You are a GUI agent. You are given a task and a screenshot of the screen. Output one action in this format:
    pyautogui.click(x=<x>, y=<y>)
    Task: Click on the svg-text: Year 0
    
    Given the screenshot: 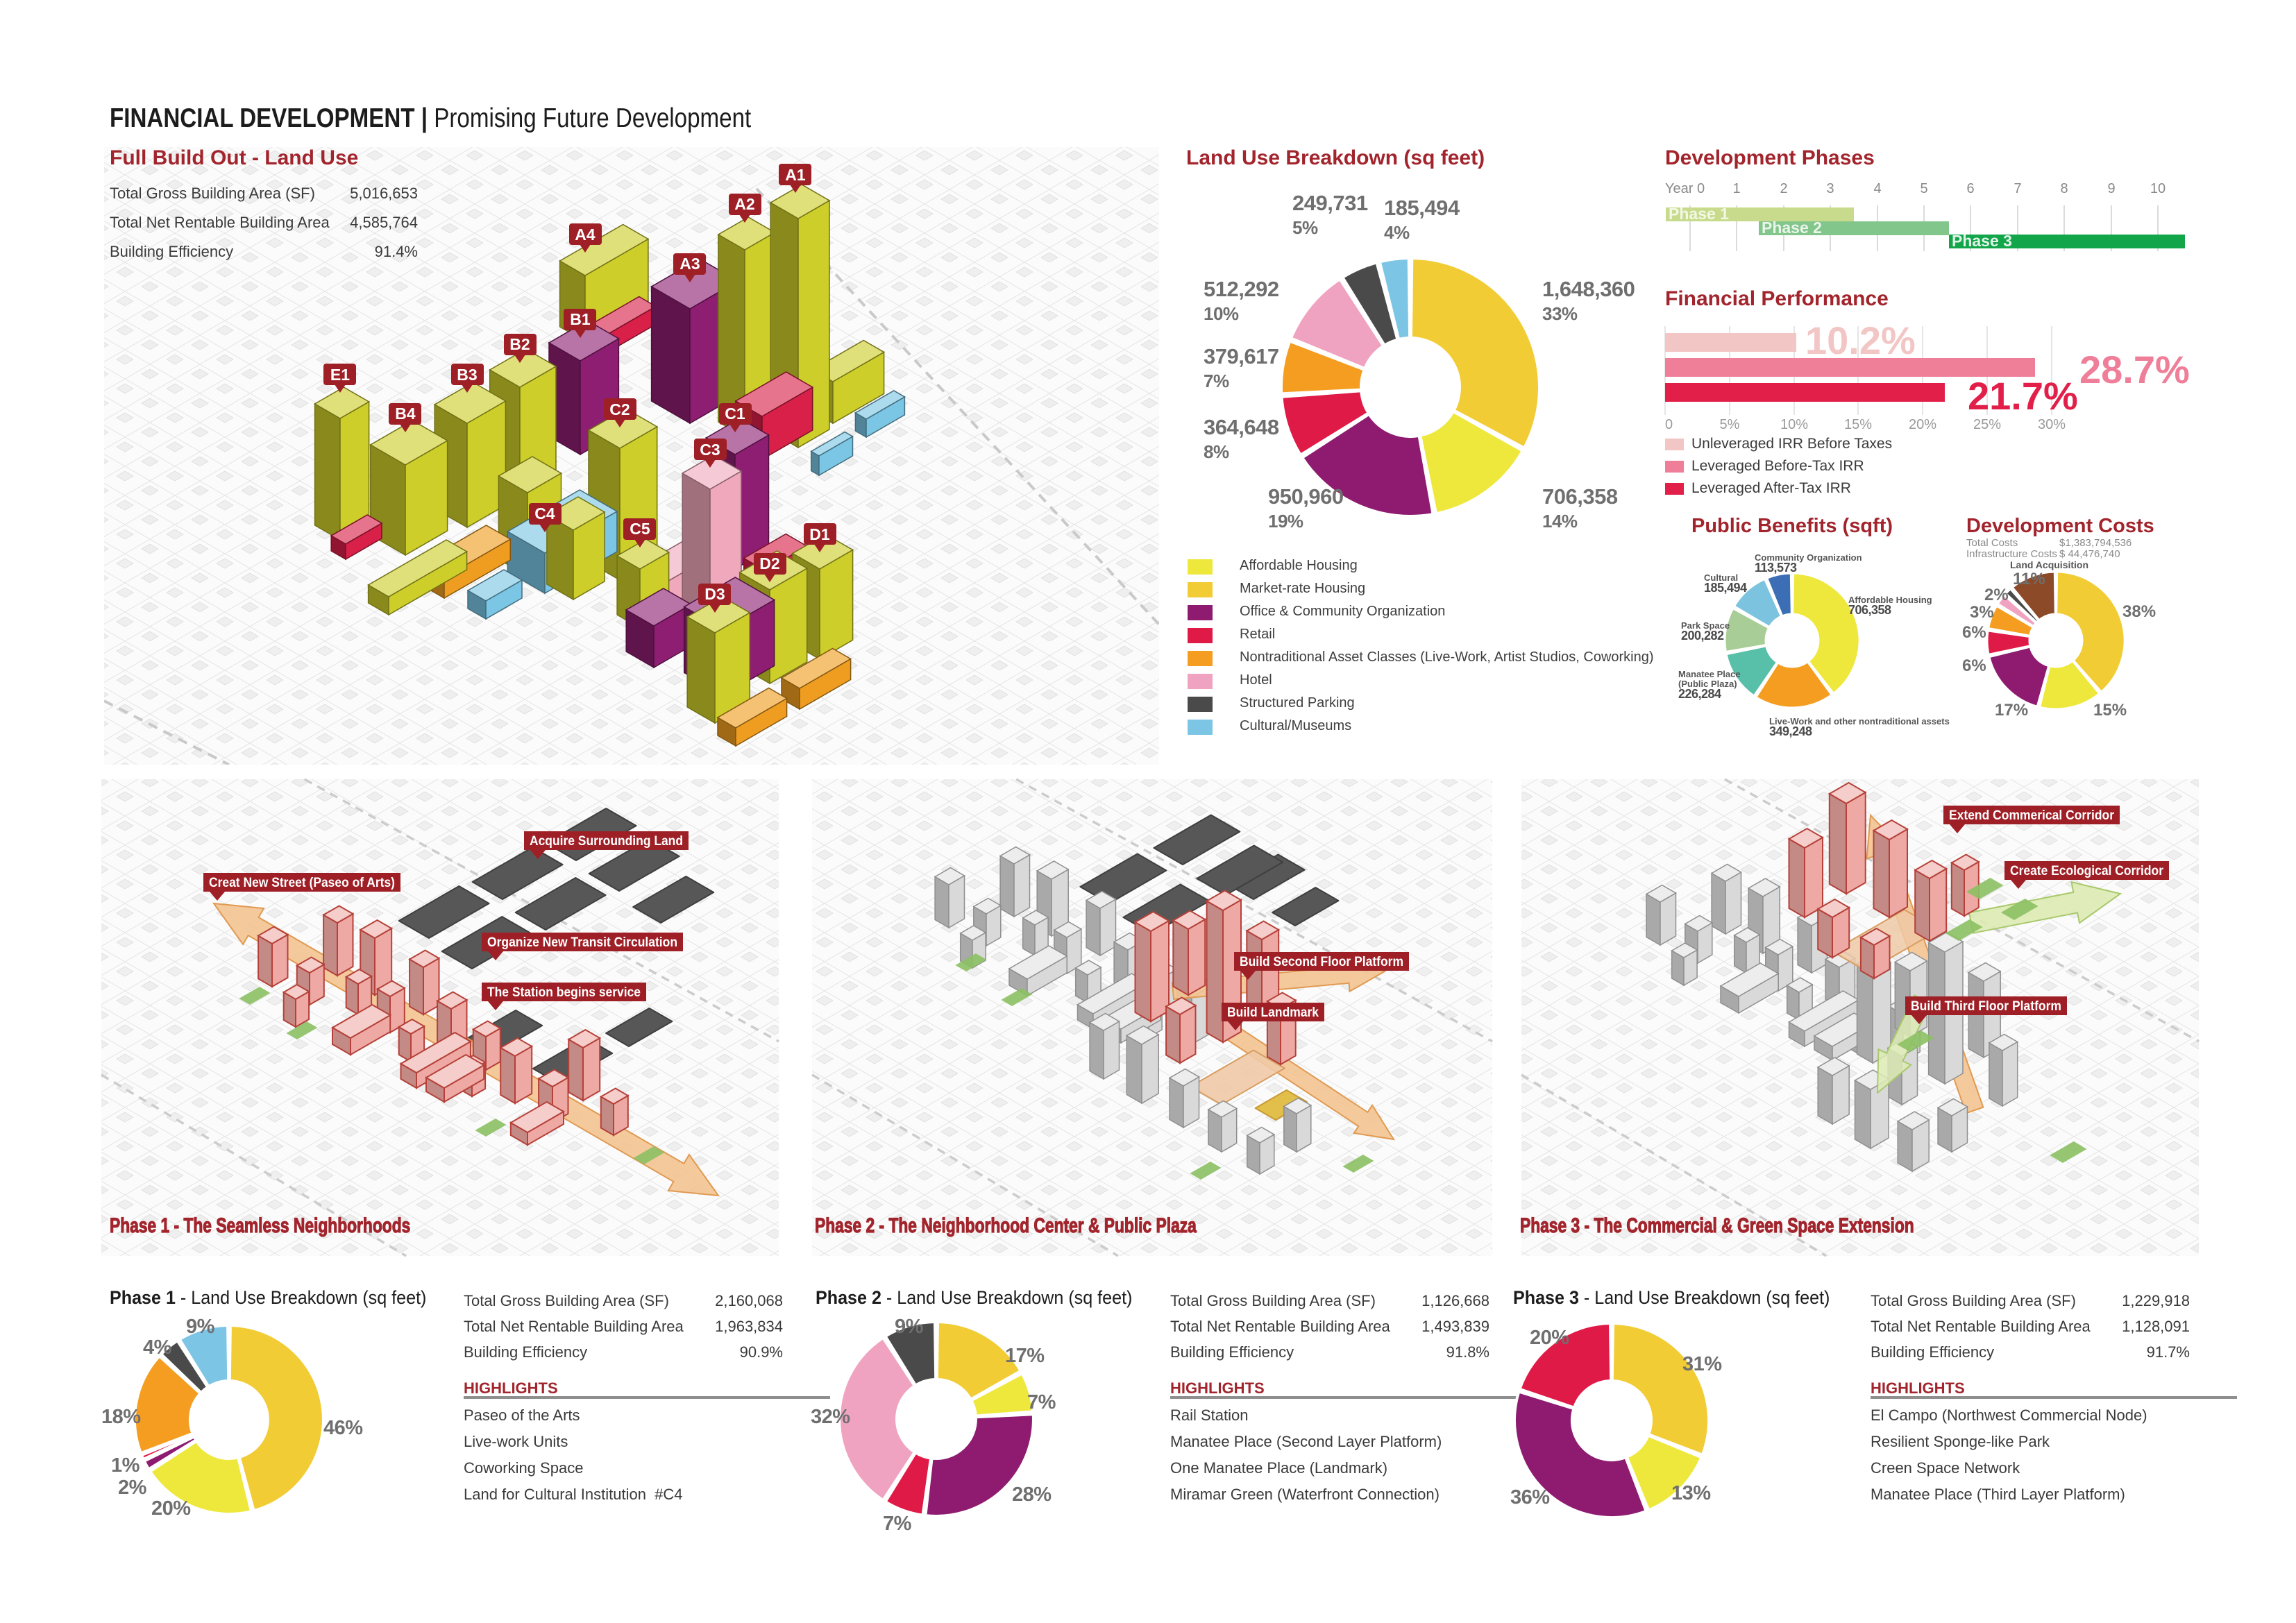 What is the action you would take?
    pyautogui.click(x=1685, y=188)
    